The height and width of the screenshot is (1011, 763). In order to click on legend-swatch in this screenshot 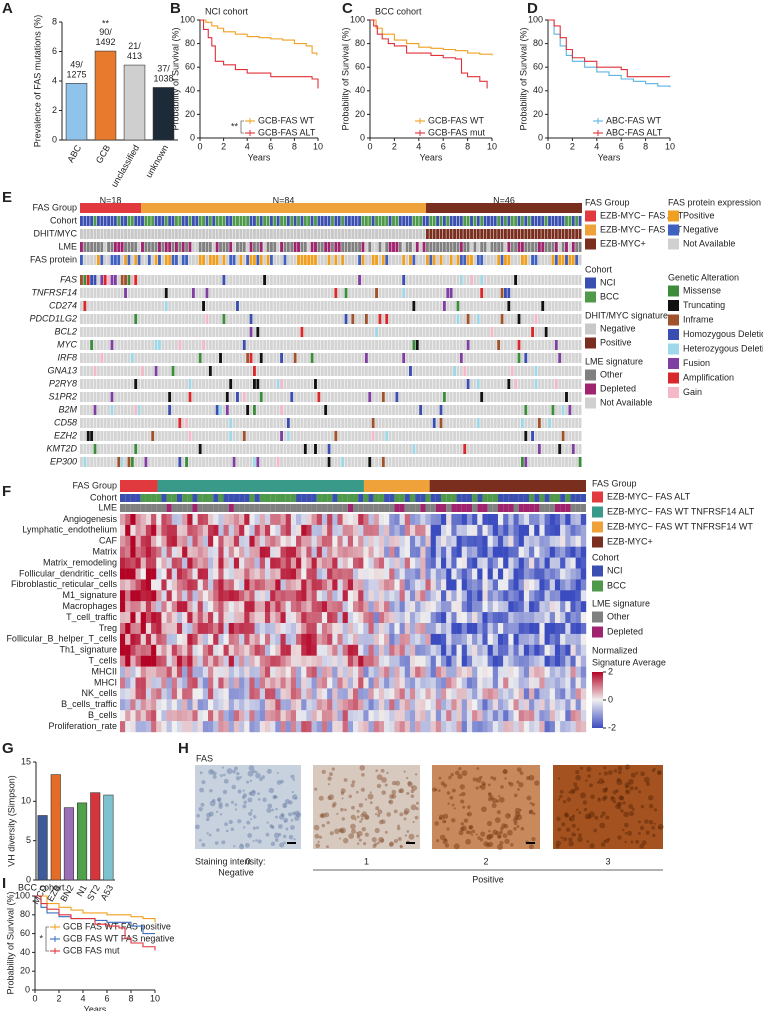, I will do `click(590, 244)`.